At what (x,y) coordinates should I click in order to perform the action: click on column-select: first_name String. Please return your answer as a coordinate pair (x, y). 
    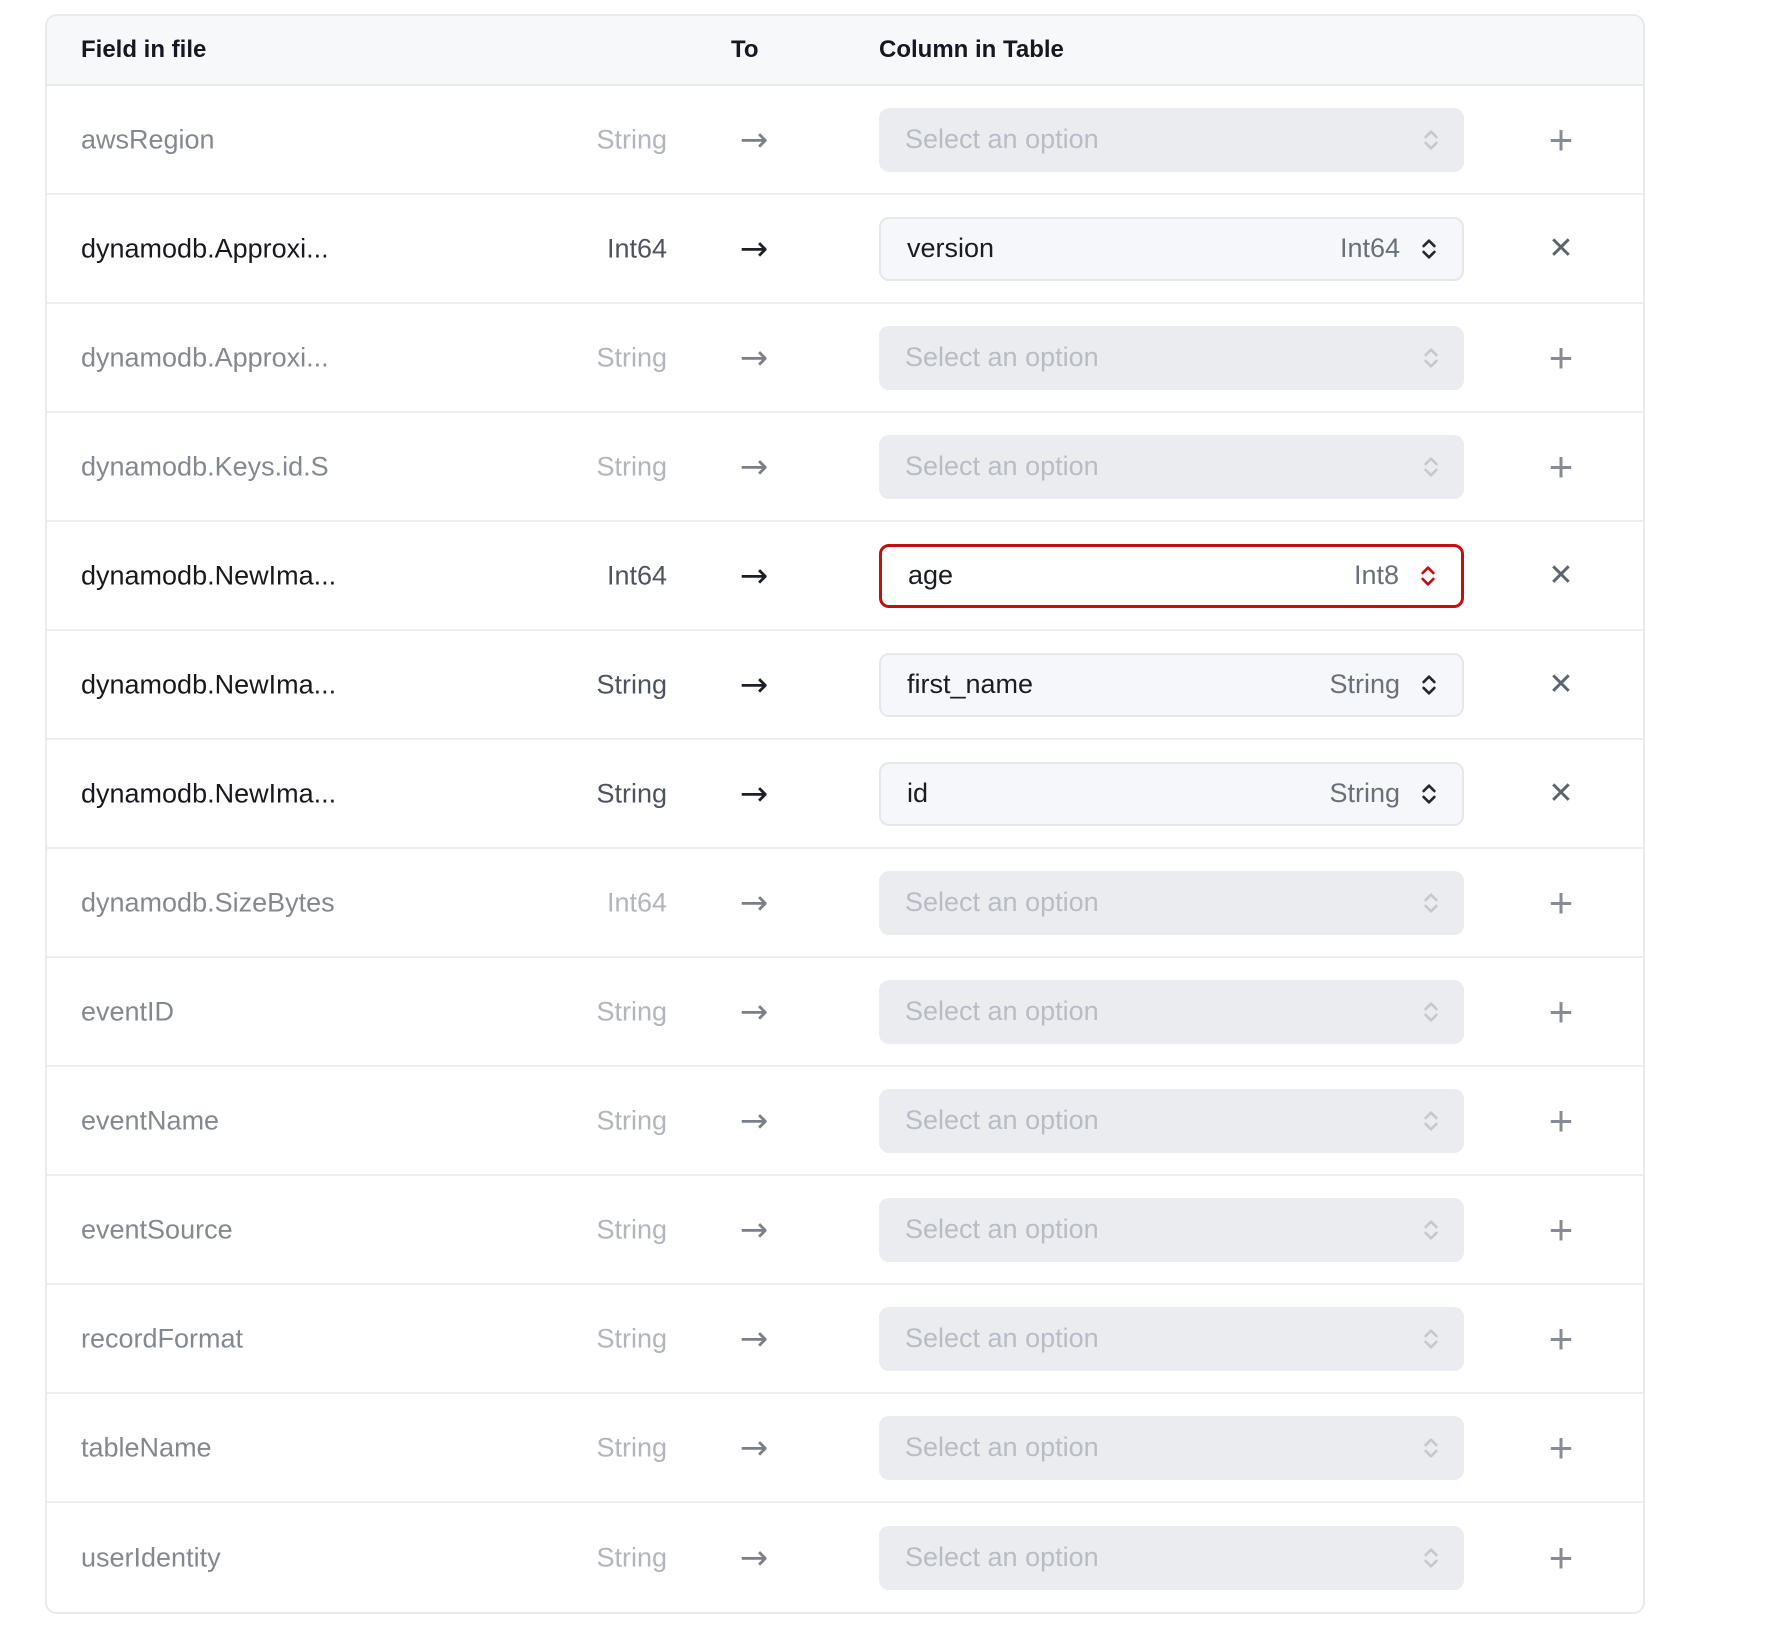
    Looking at the image, I should click on (1171, 684).